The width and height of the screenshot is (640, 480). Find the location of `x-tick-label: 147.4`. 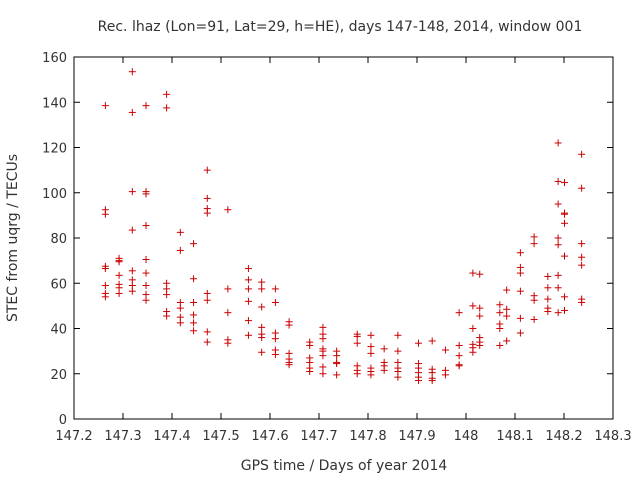

x-tick-label: 147.4 is located at coordinates (171, 436).